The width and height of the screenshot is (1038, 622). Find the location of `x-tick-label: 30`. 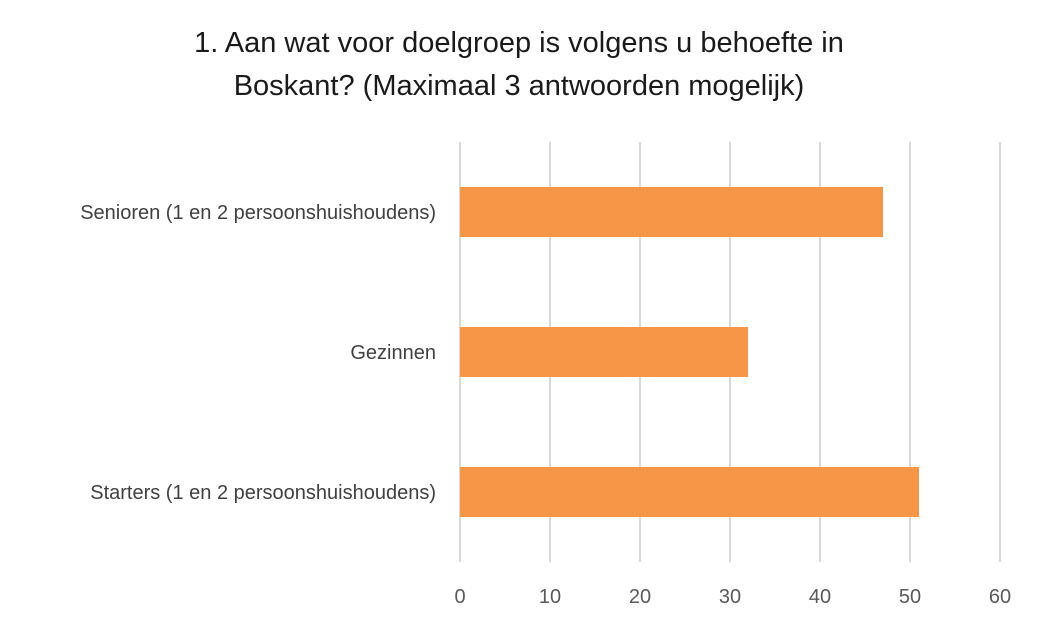

x-tick-label: 30 is located at coordinates (730, 597).